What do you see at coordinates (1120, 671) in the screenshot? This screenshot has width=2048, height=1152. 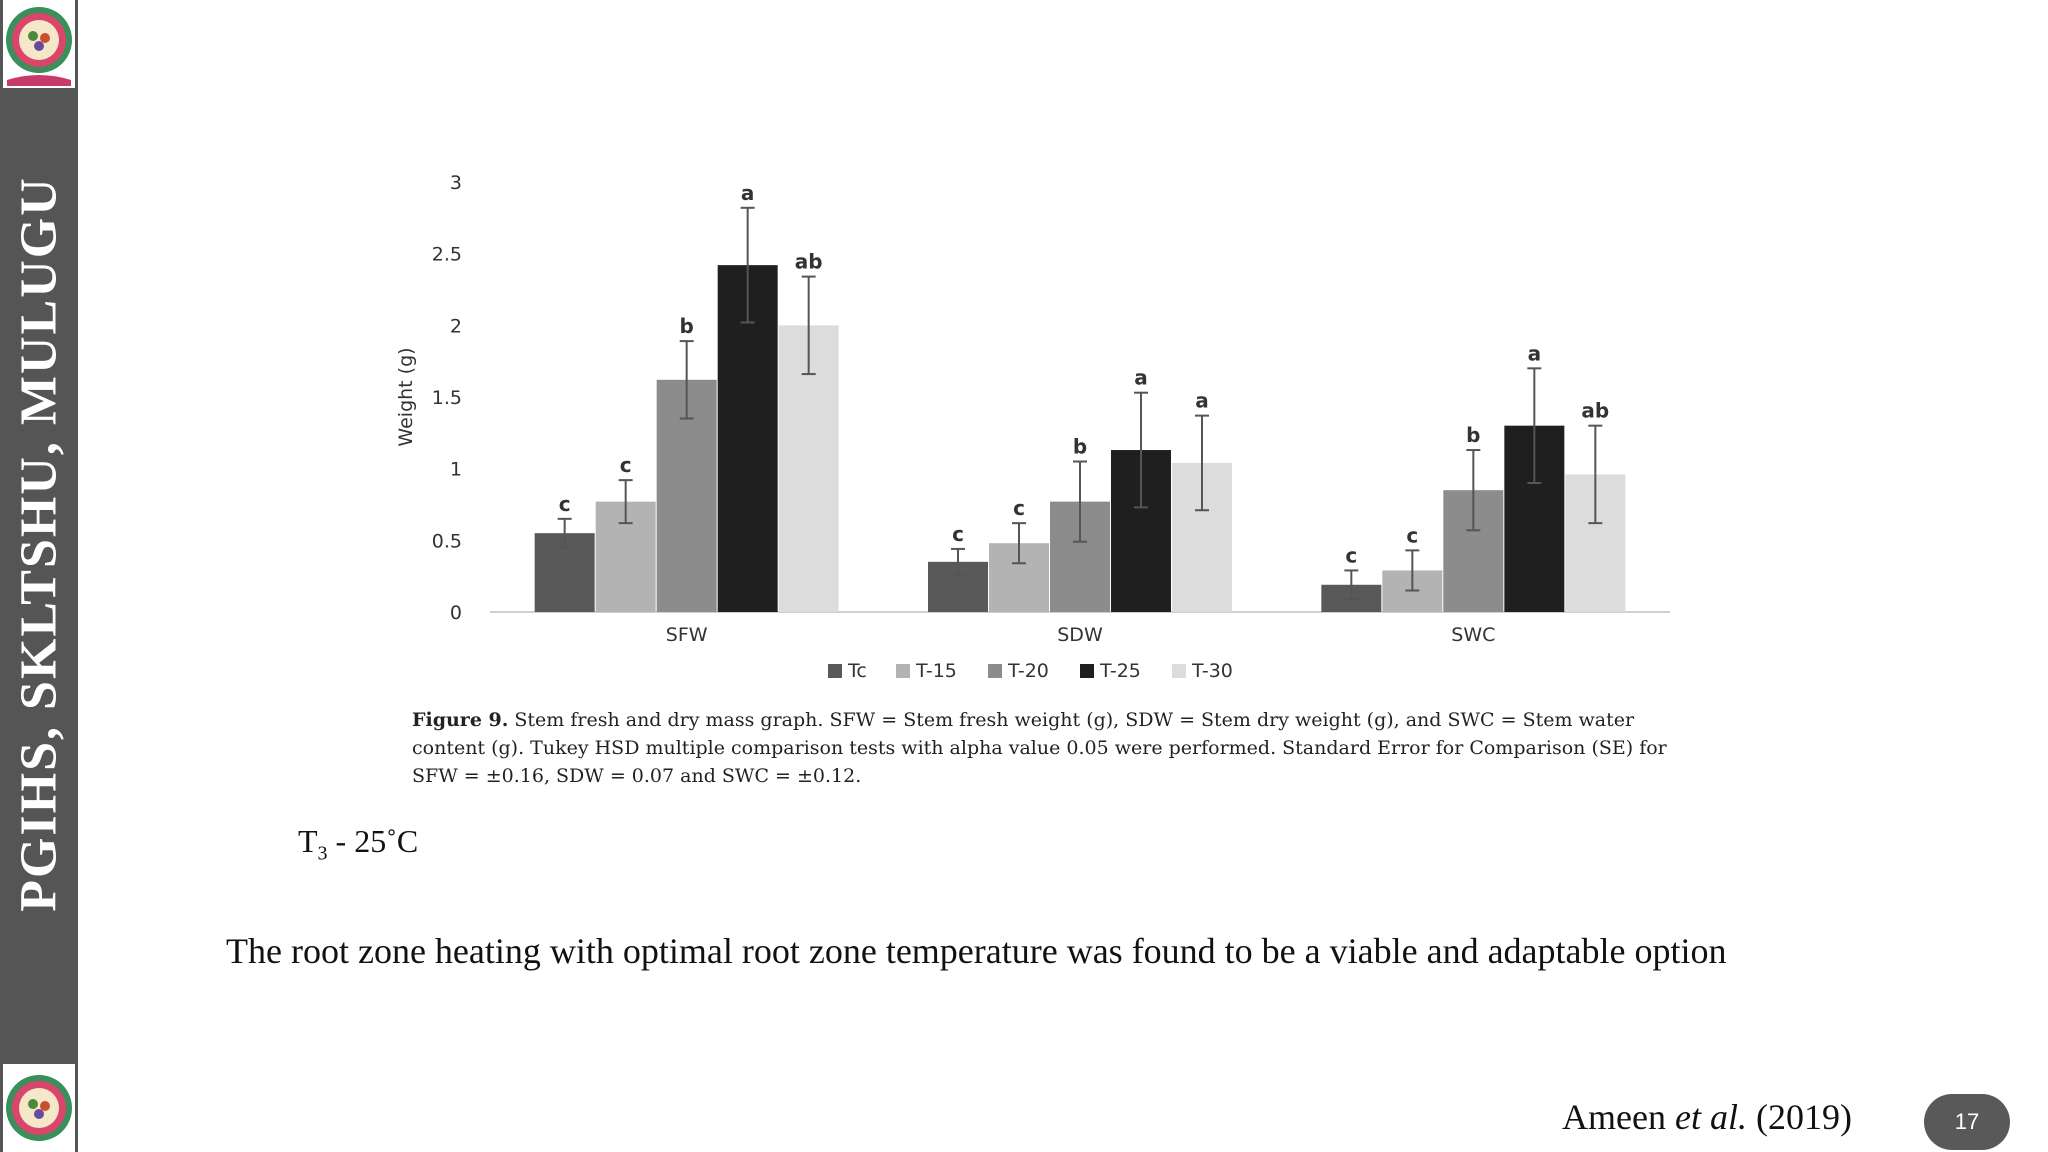 I see `legend-label: T-25` at bounding box center [1120, 671].